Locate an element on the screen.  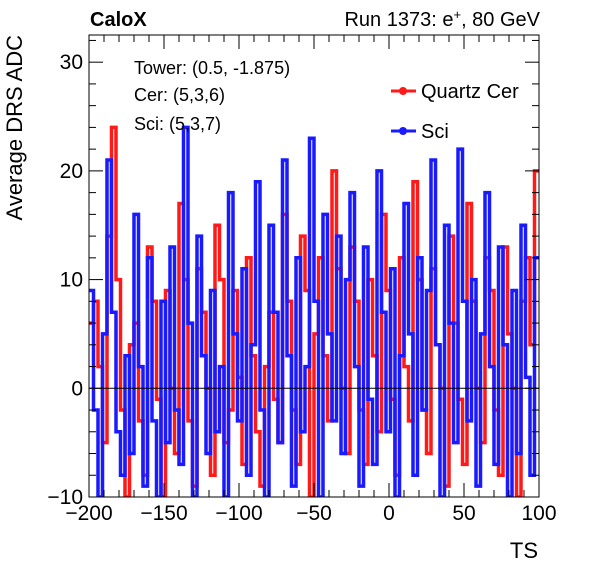
run-info-suffix: , 80 GeV is located at coordinates (501, 20).